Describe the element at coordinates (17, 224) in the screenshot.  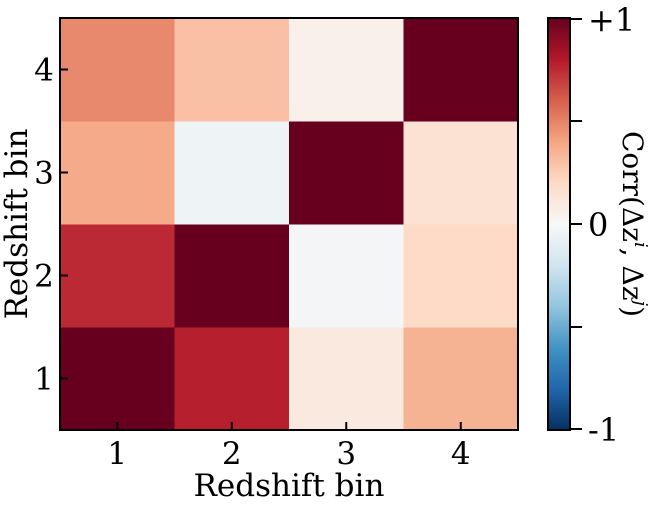
I see `y-axis-label: Redshift bin` at that location.